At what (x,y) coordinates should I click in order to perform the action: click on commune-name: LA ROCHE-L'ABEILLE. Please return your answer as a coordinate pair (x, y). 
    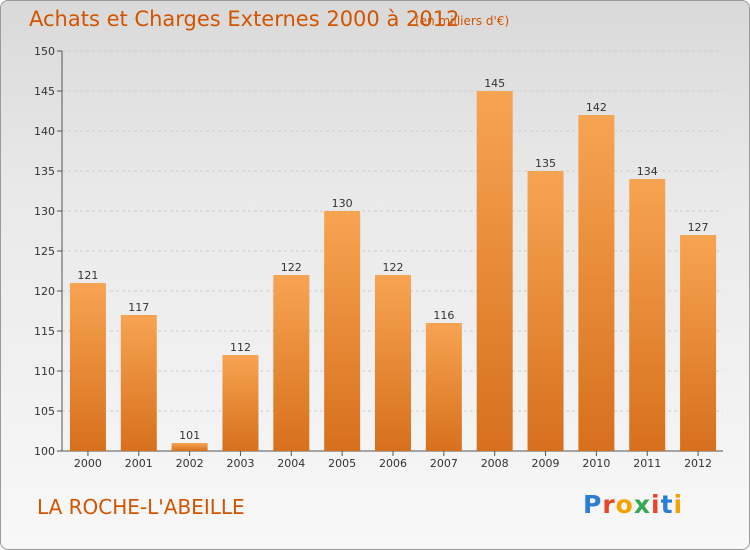
    Looking at the image, I should click on (141, 507).